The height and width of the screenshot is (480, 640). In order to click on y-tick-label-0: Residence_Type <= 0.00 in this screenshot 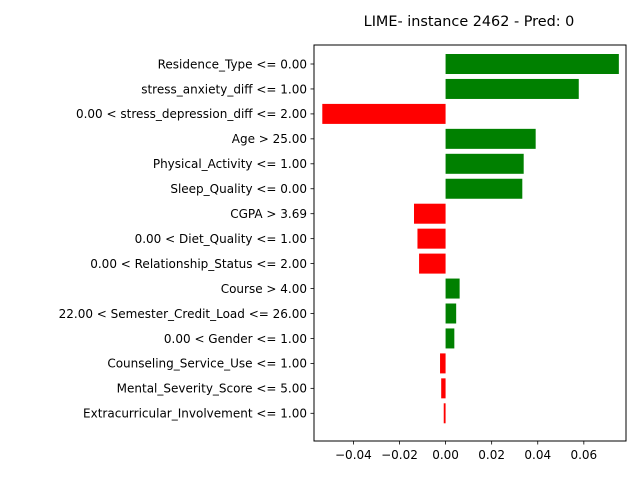, I will do `click(232, 64)`.